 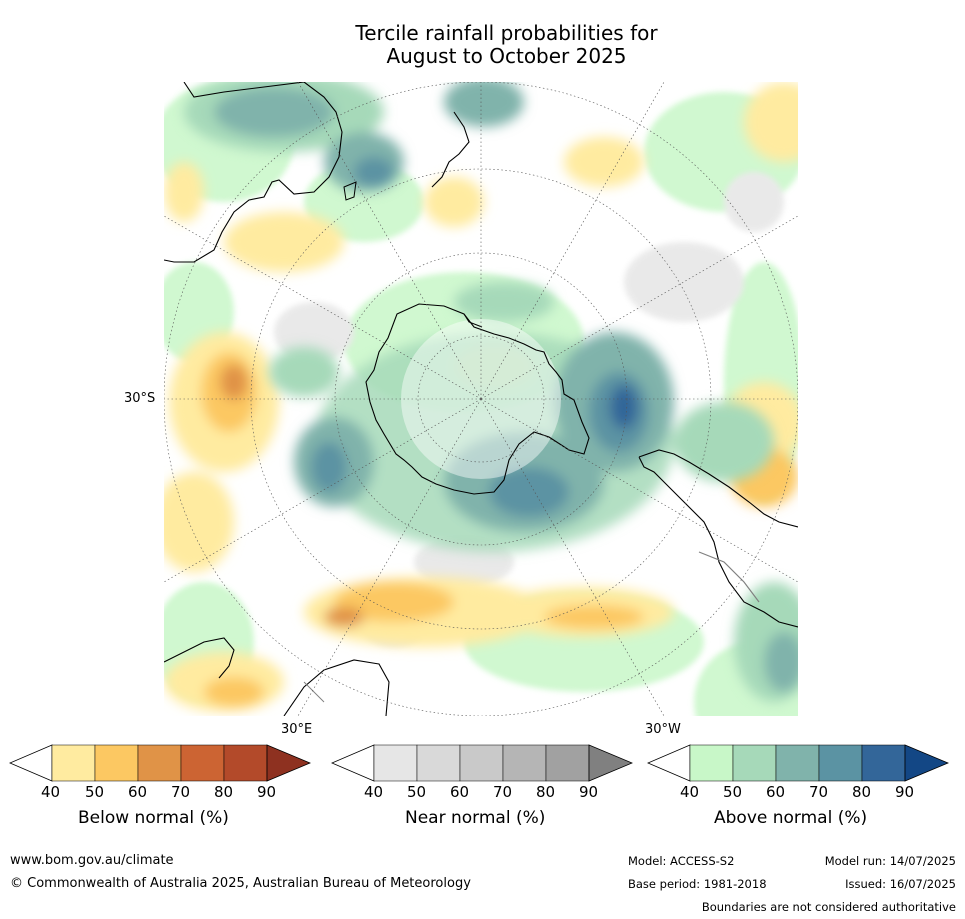 What do you see at coordinates (503, 792) in the screenshot?
I see `near-tick: 70` at bounding box center [503, 792].